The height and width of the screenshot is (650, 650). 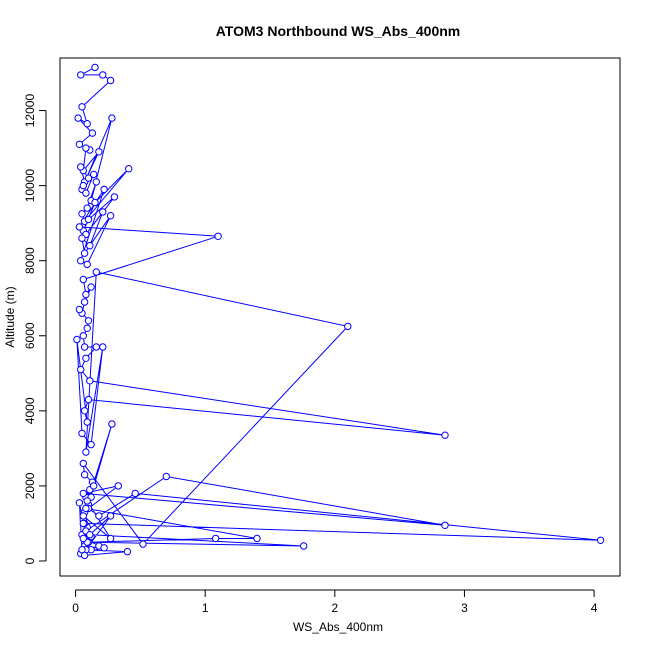 What do you see at coordinates (338, 31) in the screenshot?
I see `chart-title: ATOM3 Northbound WS_Abs_400nm` at bounding box center [338, 31].